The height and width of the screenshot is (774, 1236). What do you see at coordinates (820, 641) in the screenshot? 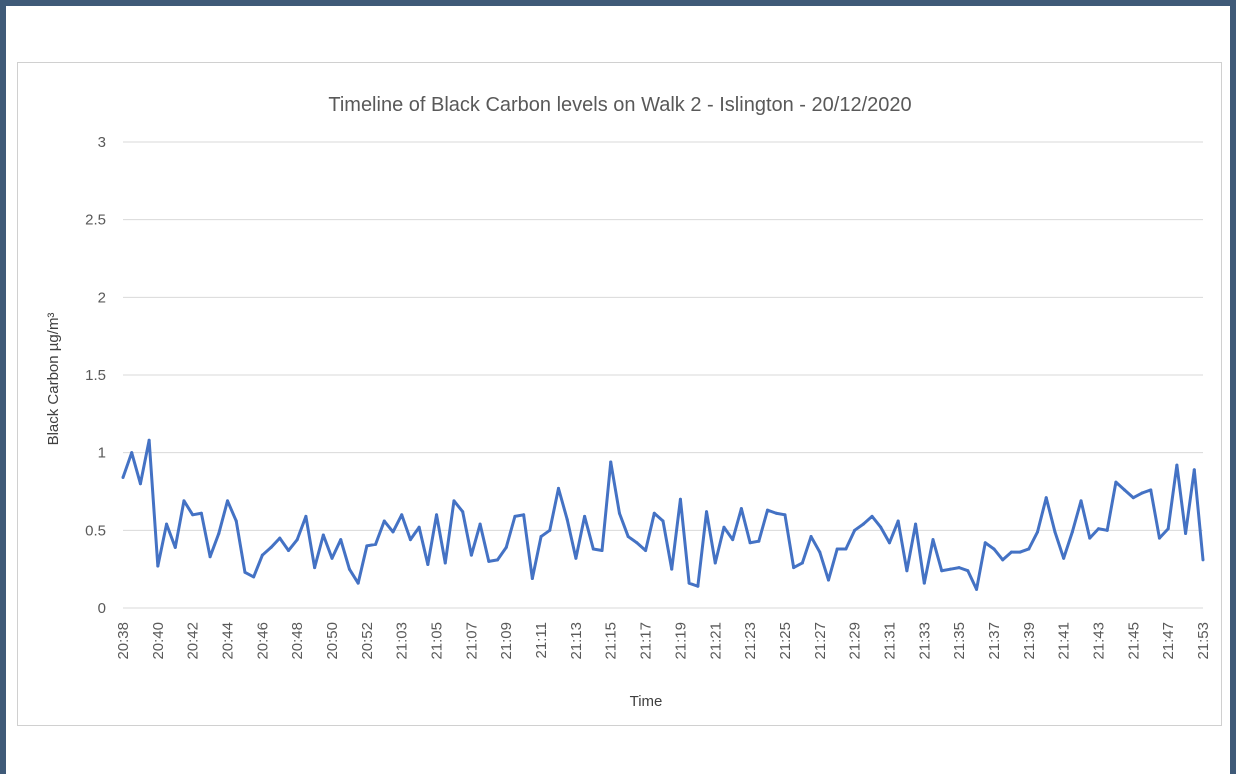
I see `x-tick-label: 21:27` at bounding box center [820, 641].